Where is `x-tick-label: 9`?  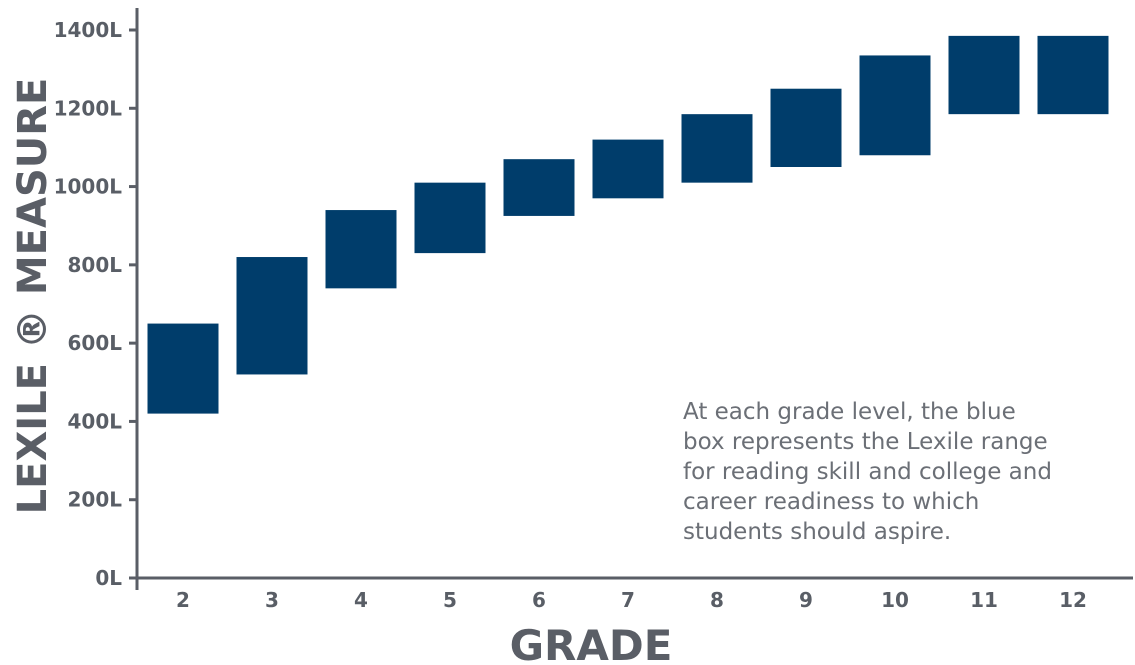
x-tick-label: 9 is located at coordinates (806, 600).